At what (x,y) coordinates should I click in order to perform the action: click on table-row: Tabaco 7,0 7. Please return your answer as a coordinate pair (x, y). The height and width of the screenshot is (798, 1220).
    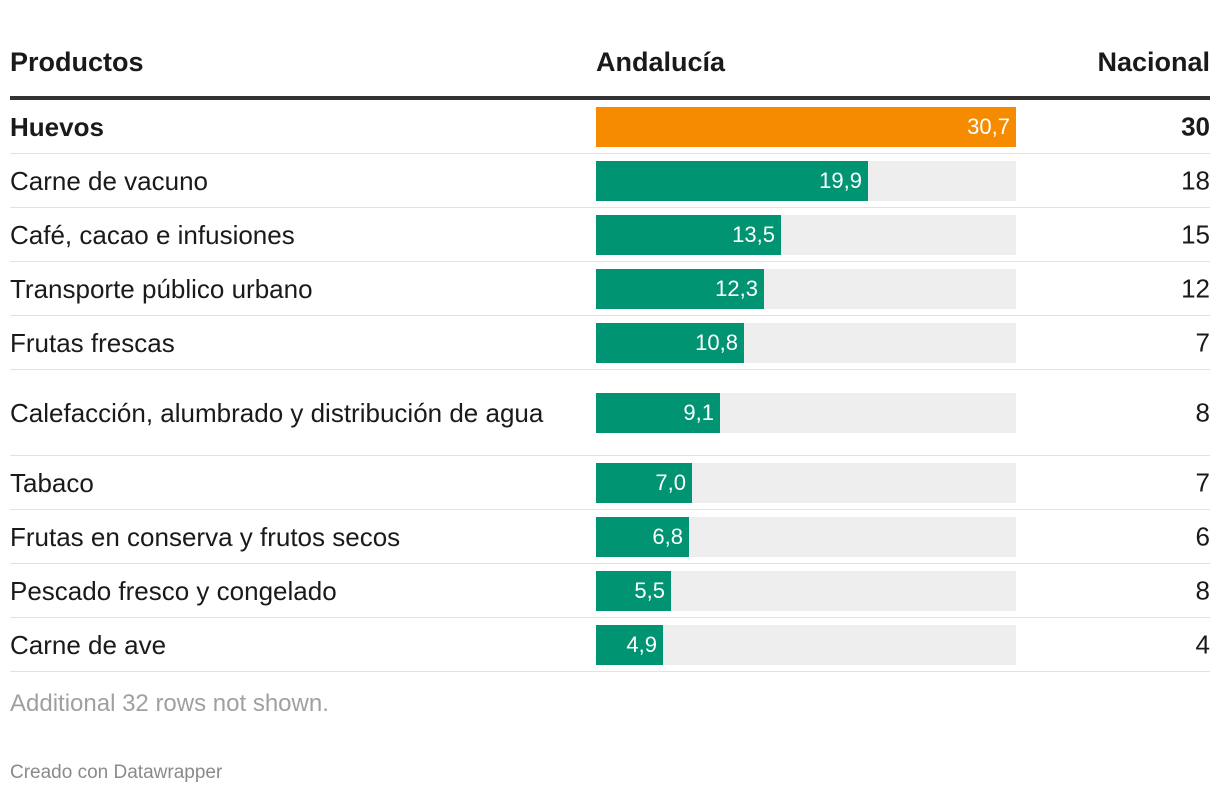
    Looking at the image, I should click on (610, 483).